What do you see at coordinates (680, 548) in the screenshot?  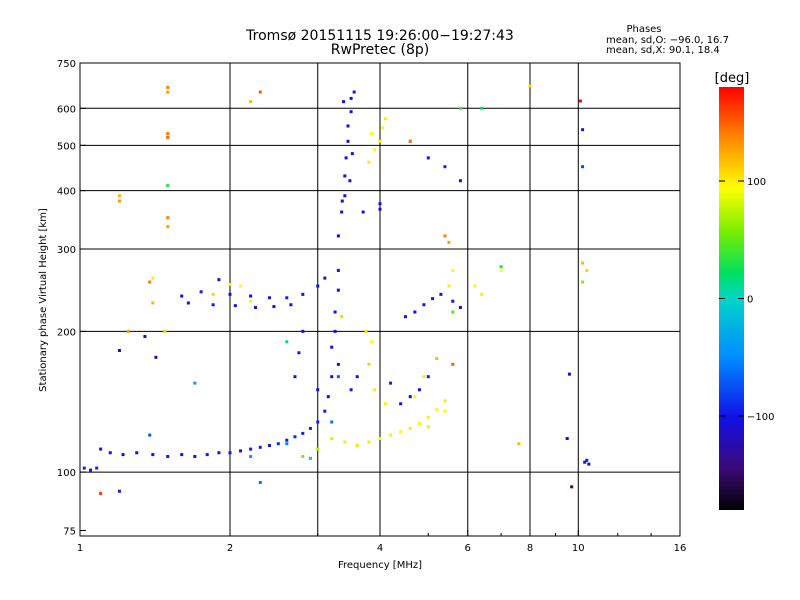 I see `x-tick-label: 16` at bounding box center [680, 548].